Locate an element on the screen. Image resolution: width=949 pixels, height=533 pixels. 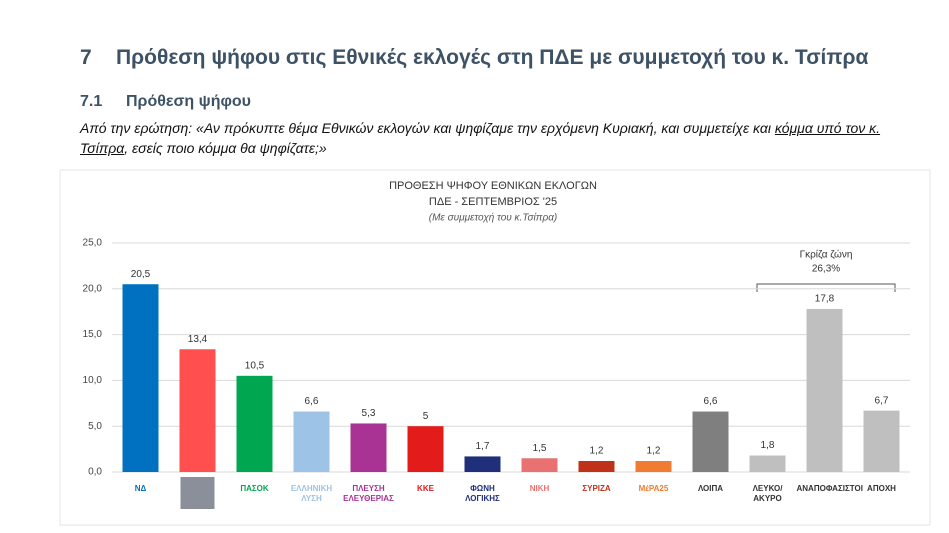
value-label: 1,8 is located at coordinates (768, 445).